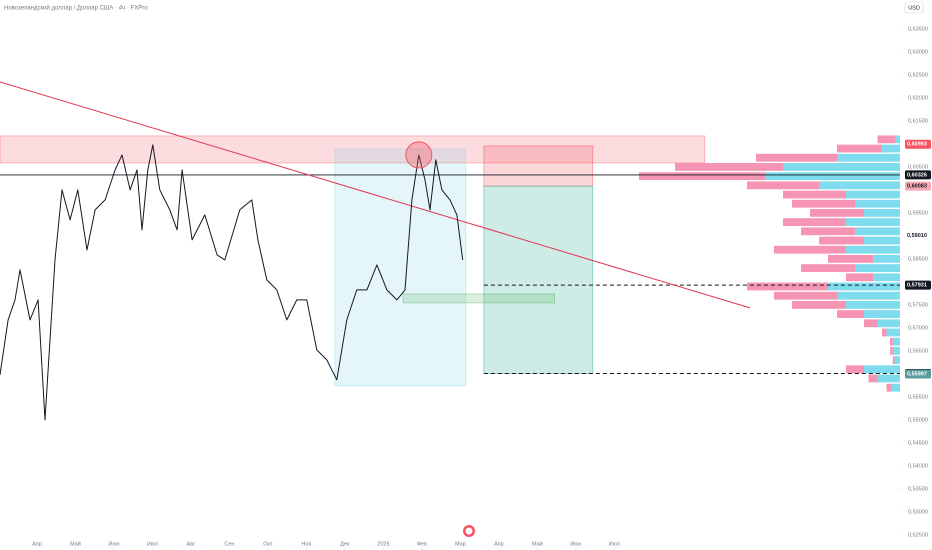 Image resolution: width=932 pixels, height=550 pixels. I want to click on price-label: 0,55997, so click(917, 374).